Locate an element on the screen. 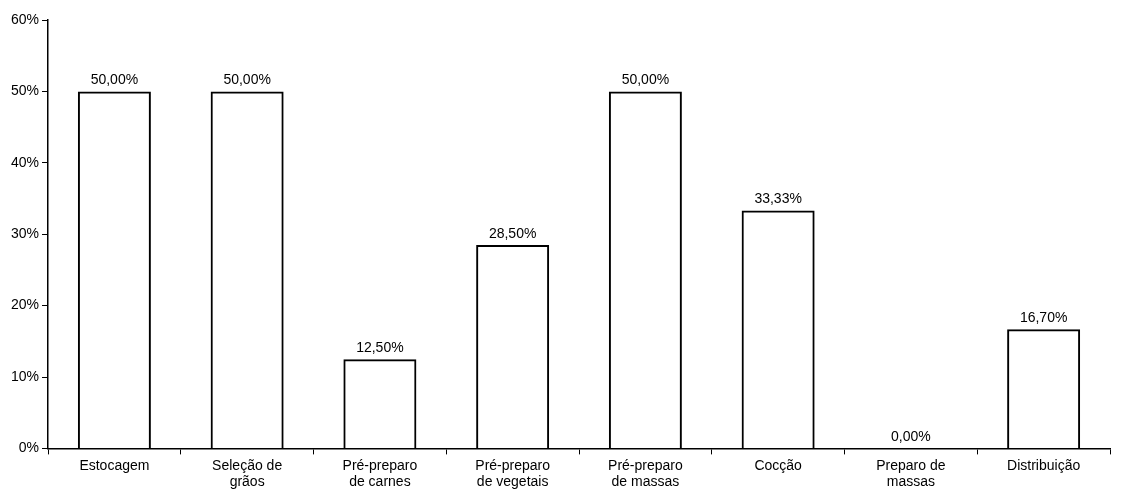 The width and height of the screenshot is (1122, 498). data-label: 12,50% is located at coordinates (380, 347).